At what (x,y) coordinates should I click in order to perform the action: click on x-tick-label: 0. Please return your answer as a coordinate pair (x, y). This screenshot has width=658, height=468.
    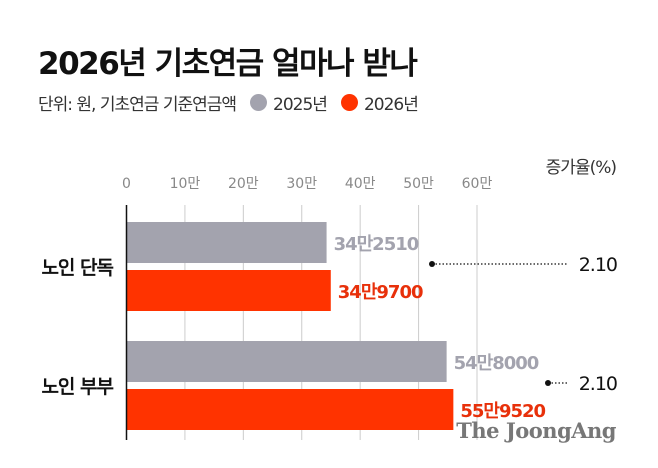
    Looking at the image, I should click on (126, 184).